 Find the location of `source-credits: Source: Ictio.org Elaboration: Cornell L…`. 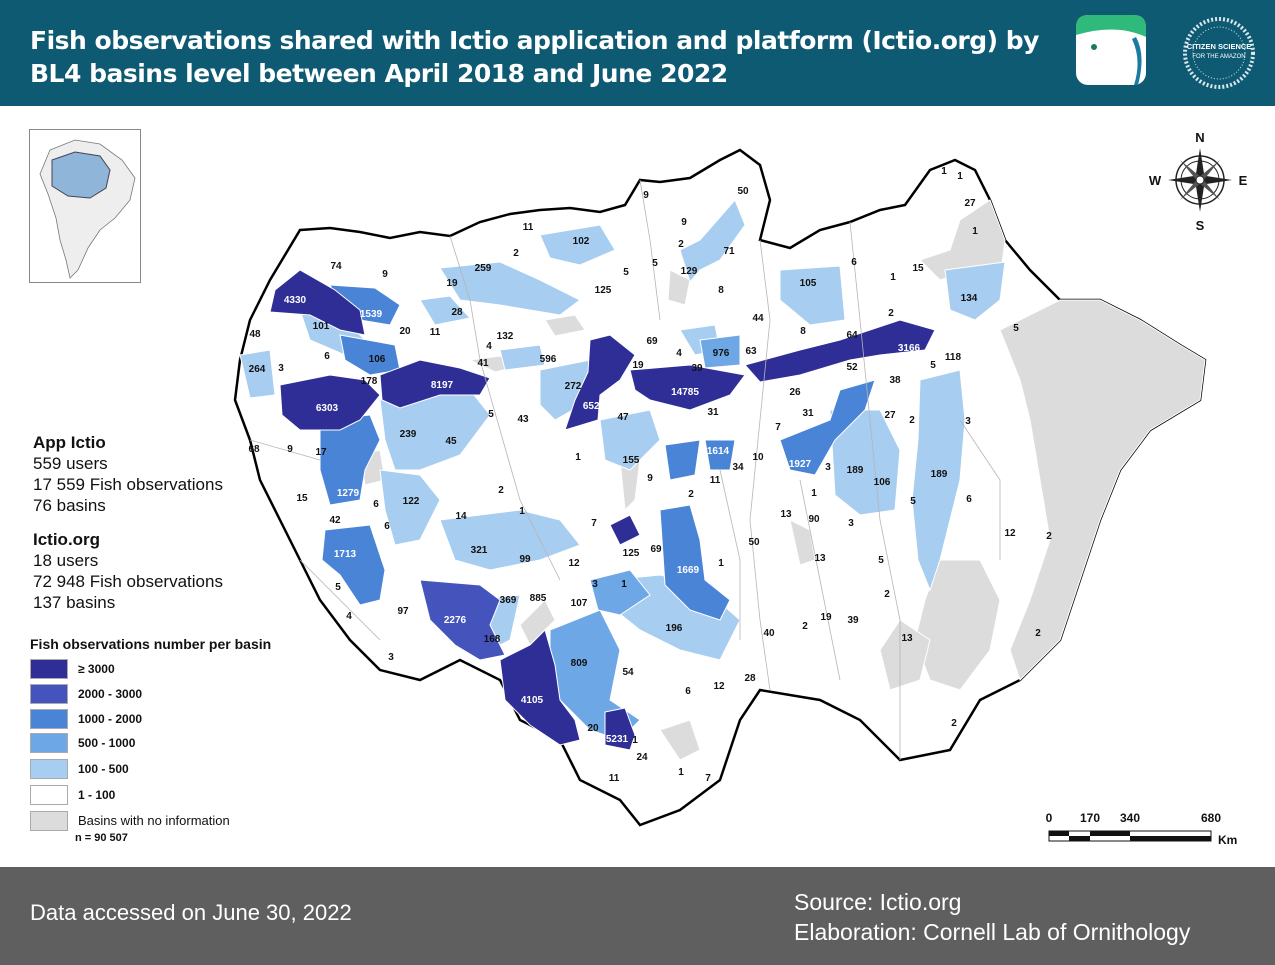

source-credits: Source: Ictio.org Elaboration: Cornell L… is located at coordinates (992, 917).